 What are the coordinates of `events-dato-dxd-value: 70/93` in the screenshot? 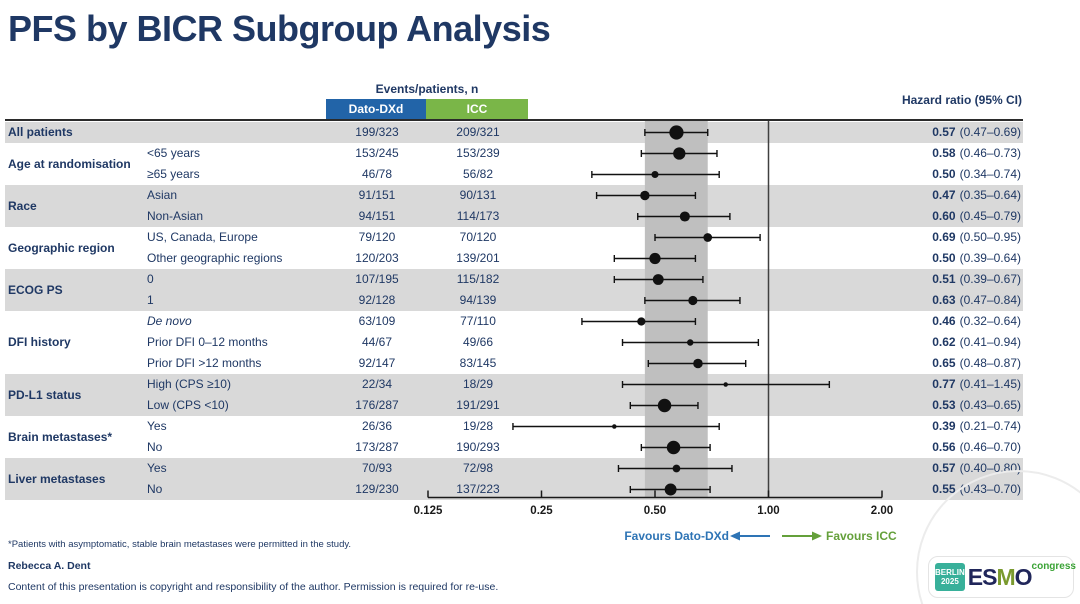 It's located at (377, 468).